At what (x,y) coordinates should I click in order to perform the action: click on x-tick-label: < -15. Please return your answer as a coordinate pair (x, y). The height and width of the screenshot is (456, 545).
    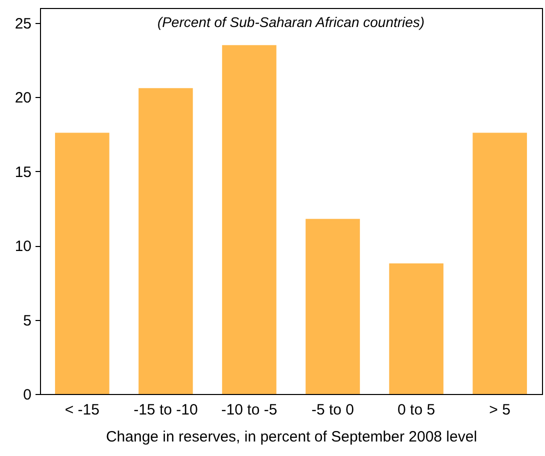
    Looking at the image, I should click on (82, 410).